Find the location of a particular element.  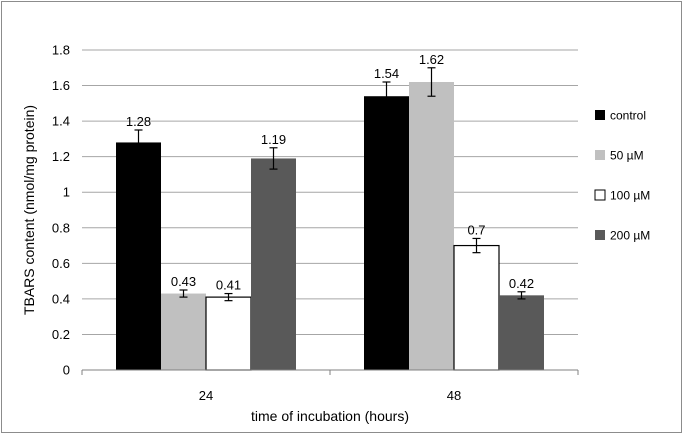

data-label: 1.54 is located at coordinates (386, 73).